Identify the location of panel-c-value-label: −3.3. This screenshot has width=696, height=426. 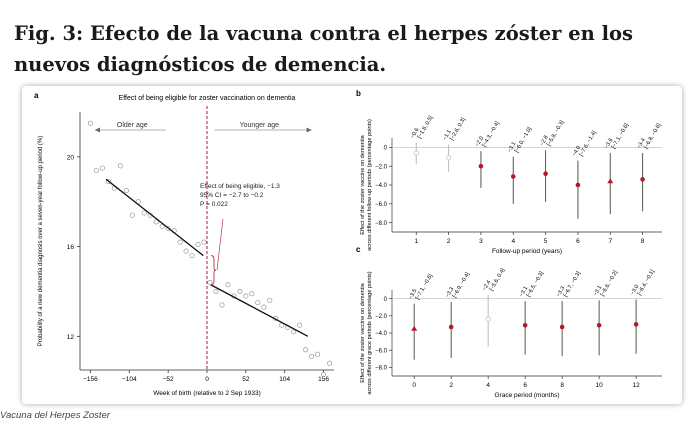
(450, 292).